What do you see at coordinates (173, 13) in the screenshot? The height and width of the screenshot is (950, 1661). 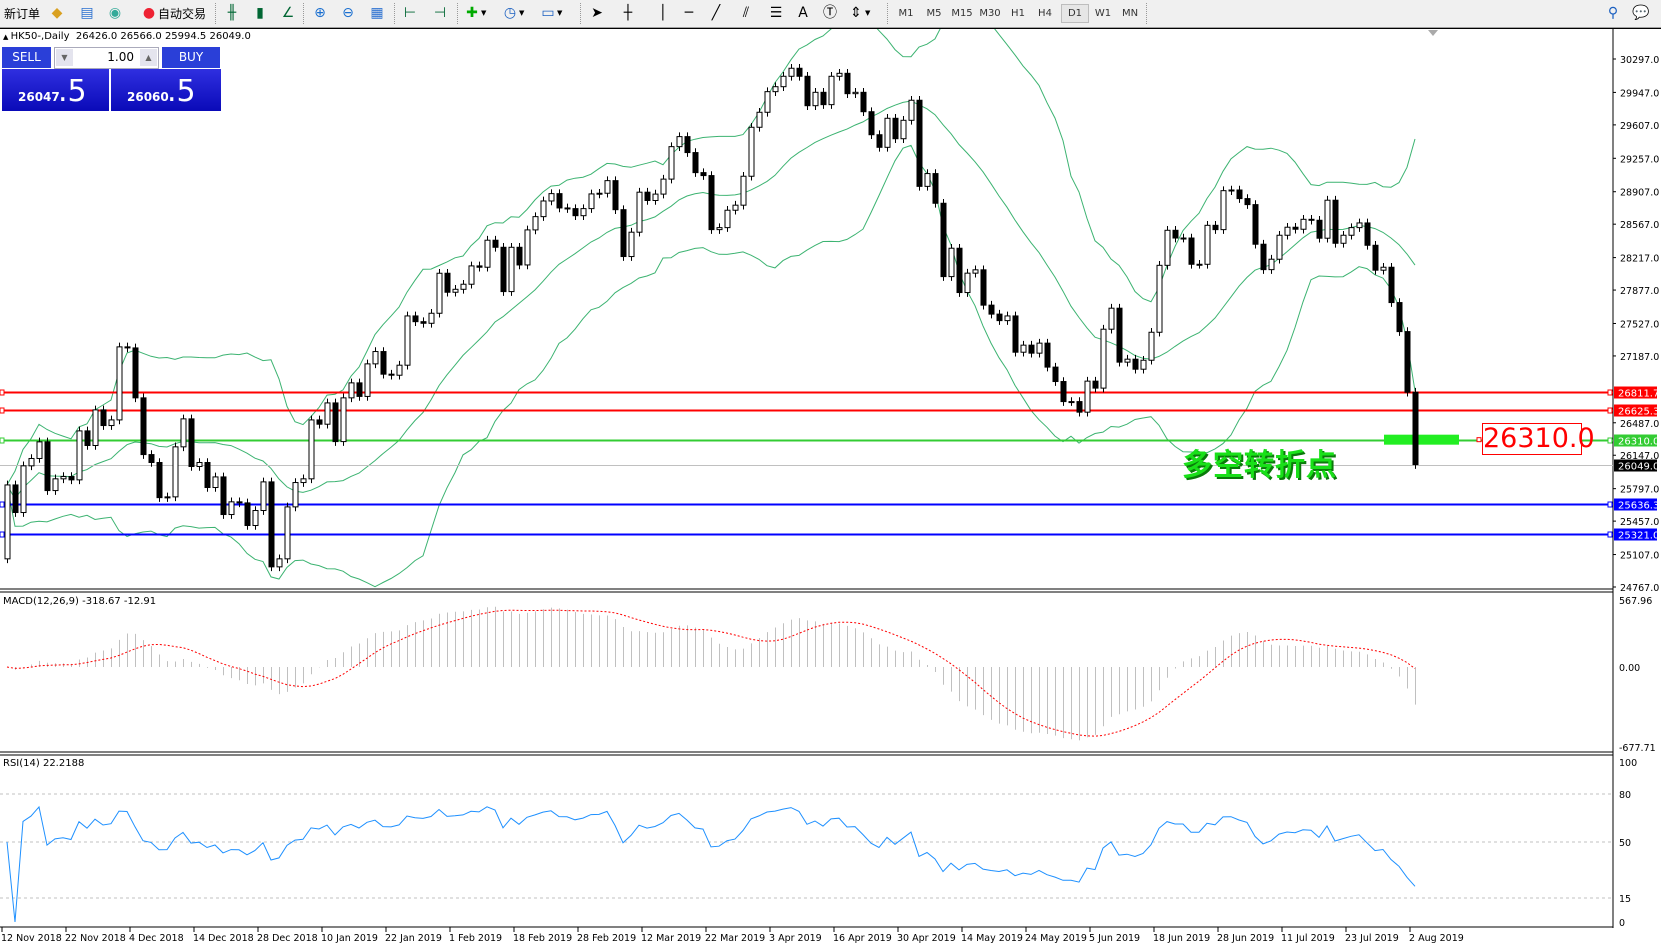 I see `auto-trading-button: ● 自动交易` at bounding box center [173, 13].